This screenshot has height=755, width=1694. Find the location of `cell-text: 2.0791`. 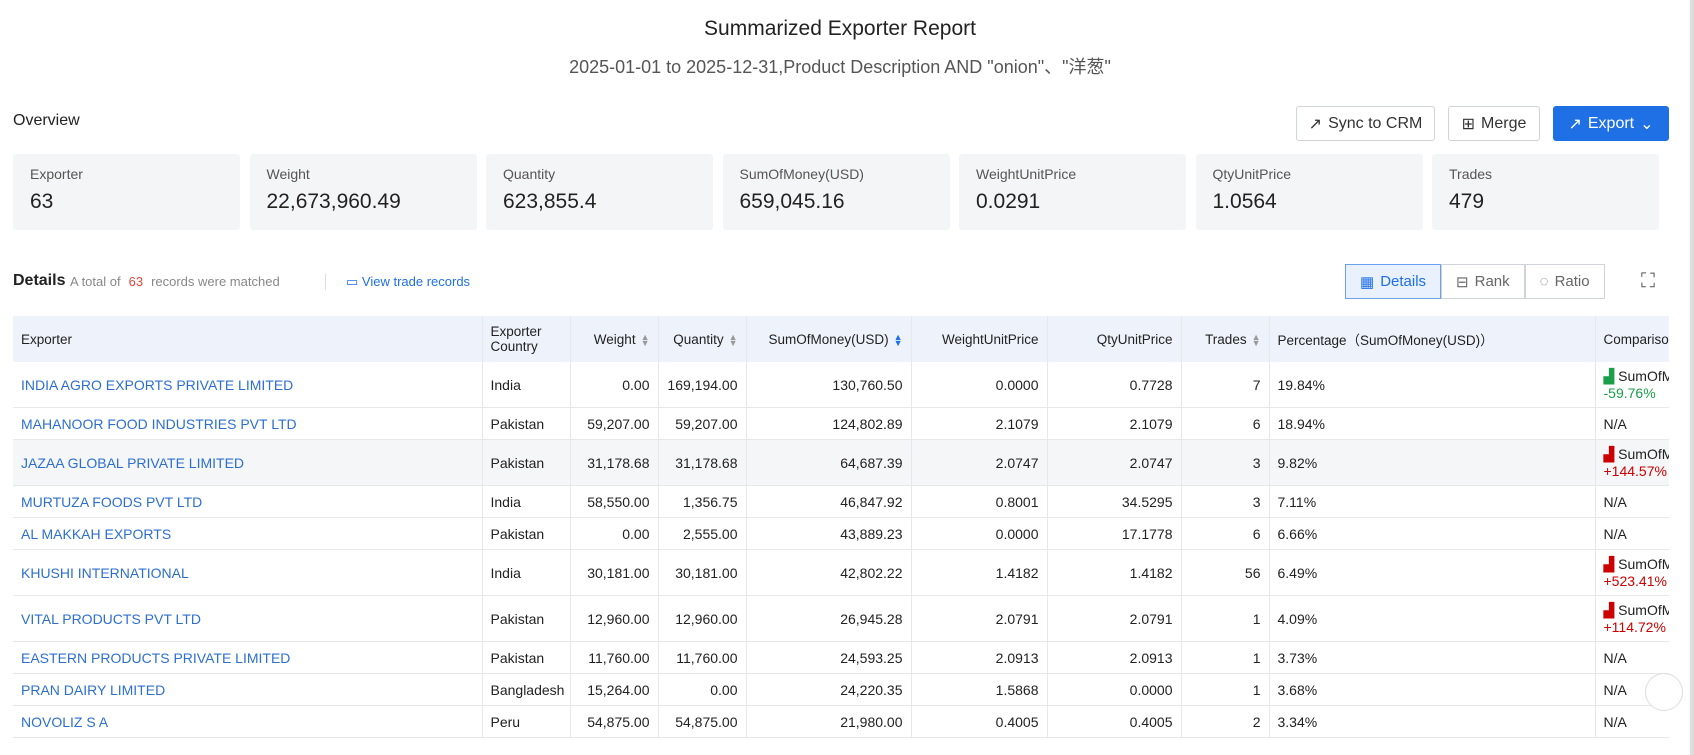

cell-text: 2.0791 is located at coordinates (1151, 618).